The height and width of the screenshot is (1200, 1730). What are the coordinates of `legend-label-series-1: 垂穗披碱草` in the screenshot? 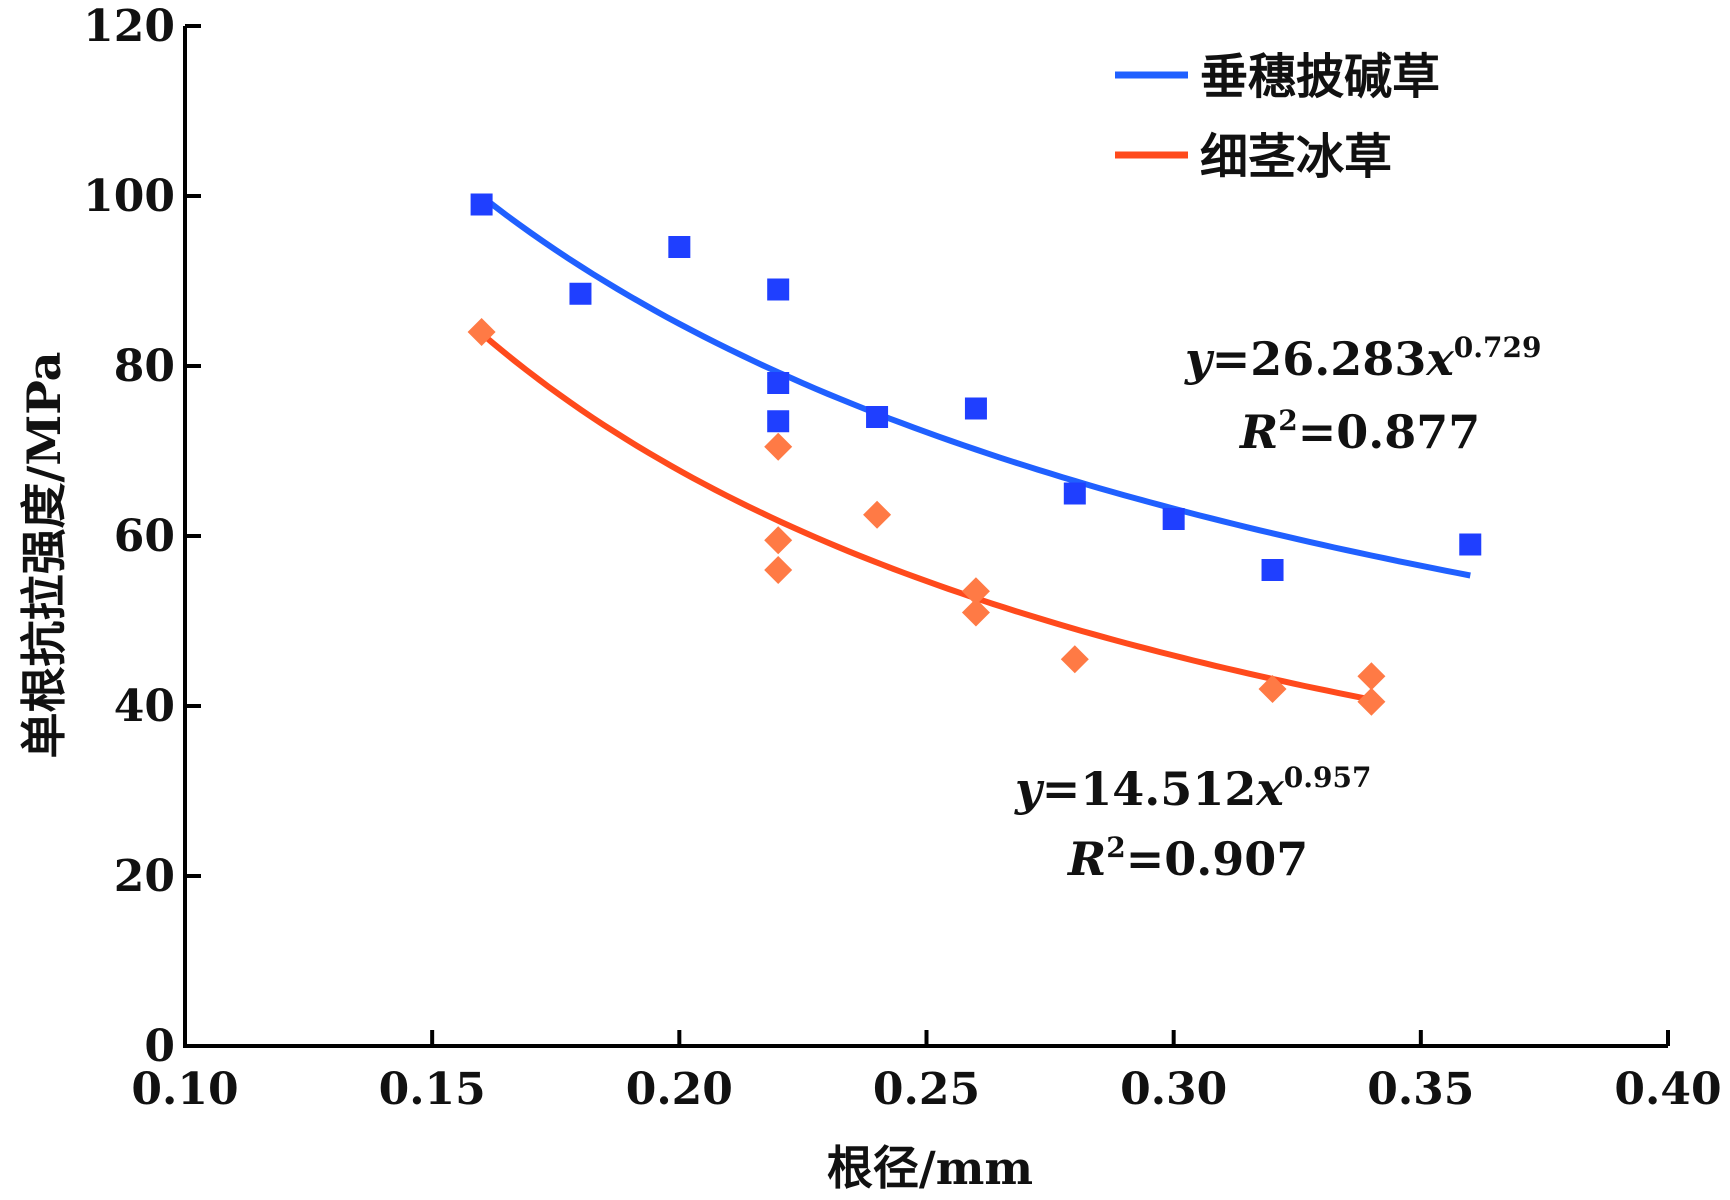 It's located at (1320, 77).